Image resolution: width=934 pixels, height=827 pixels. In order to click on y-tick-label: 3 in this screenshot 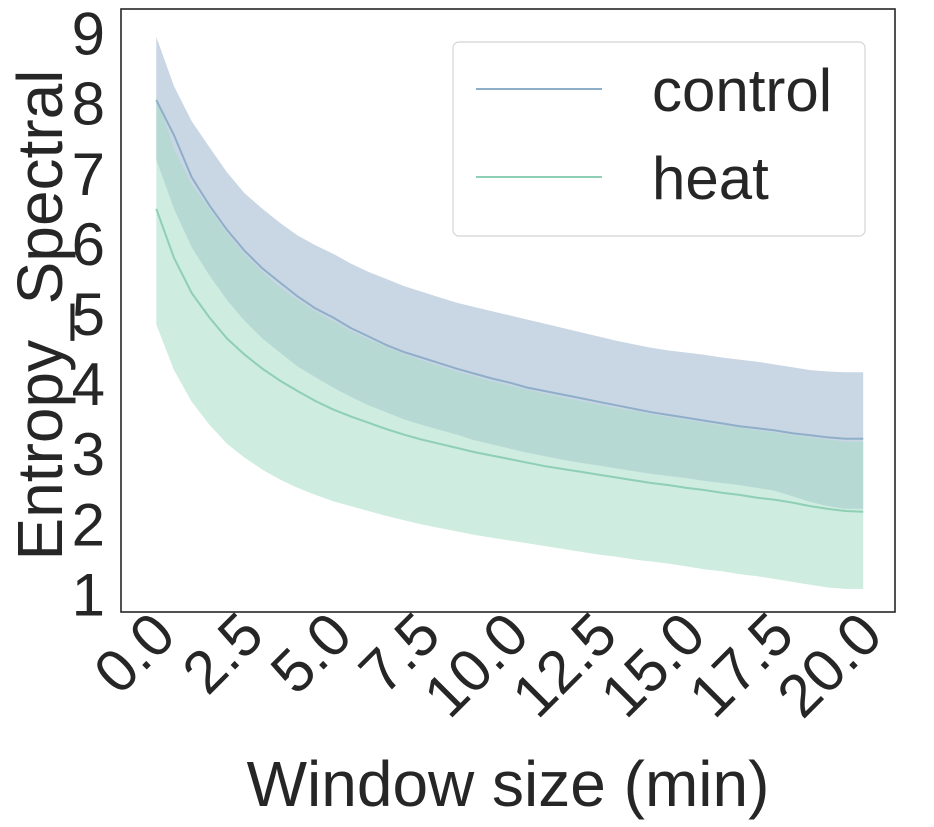, I will do `click(88, 454)`.